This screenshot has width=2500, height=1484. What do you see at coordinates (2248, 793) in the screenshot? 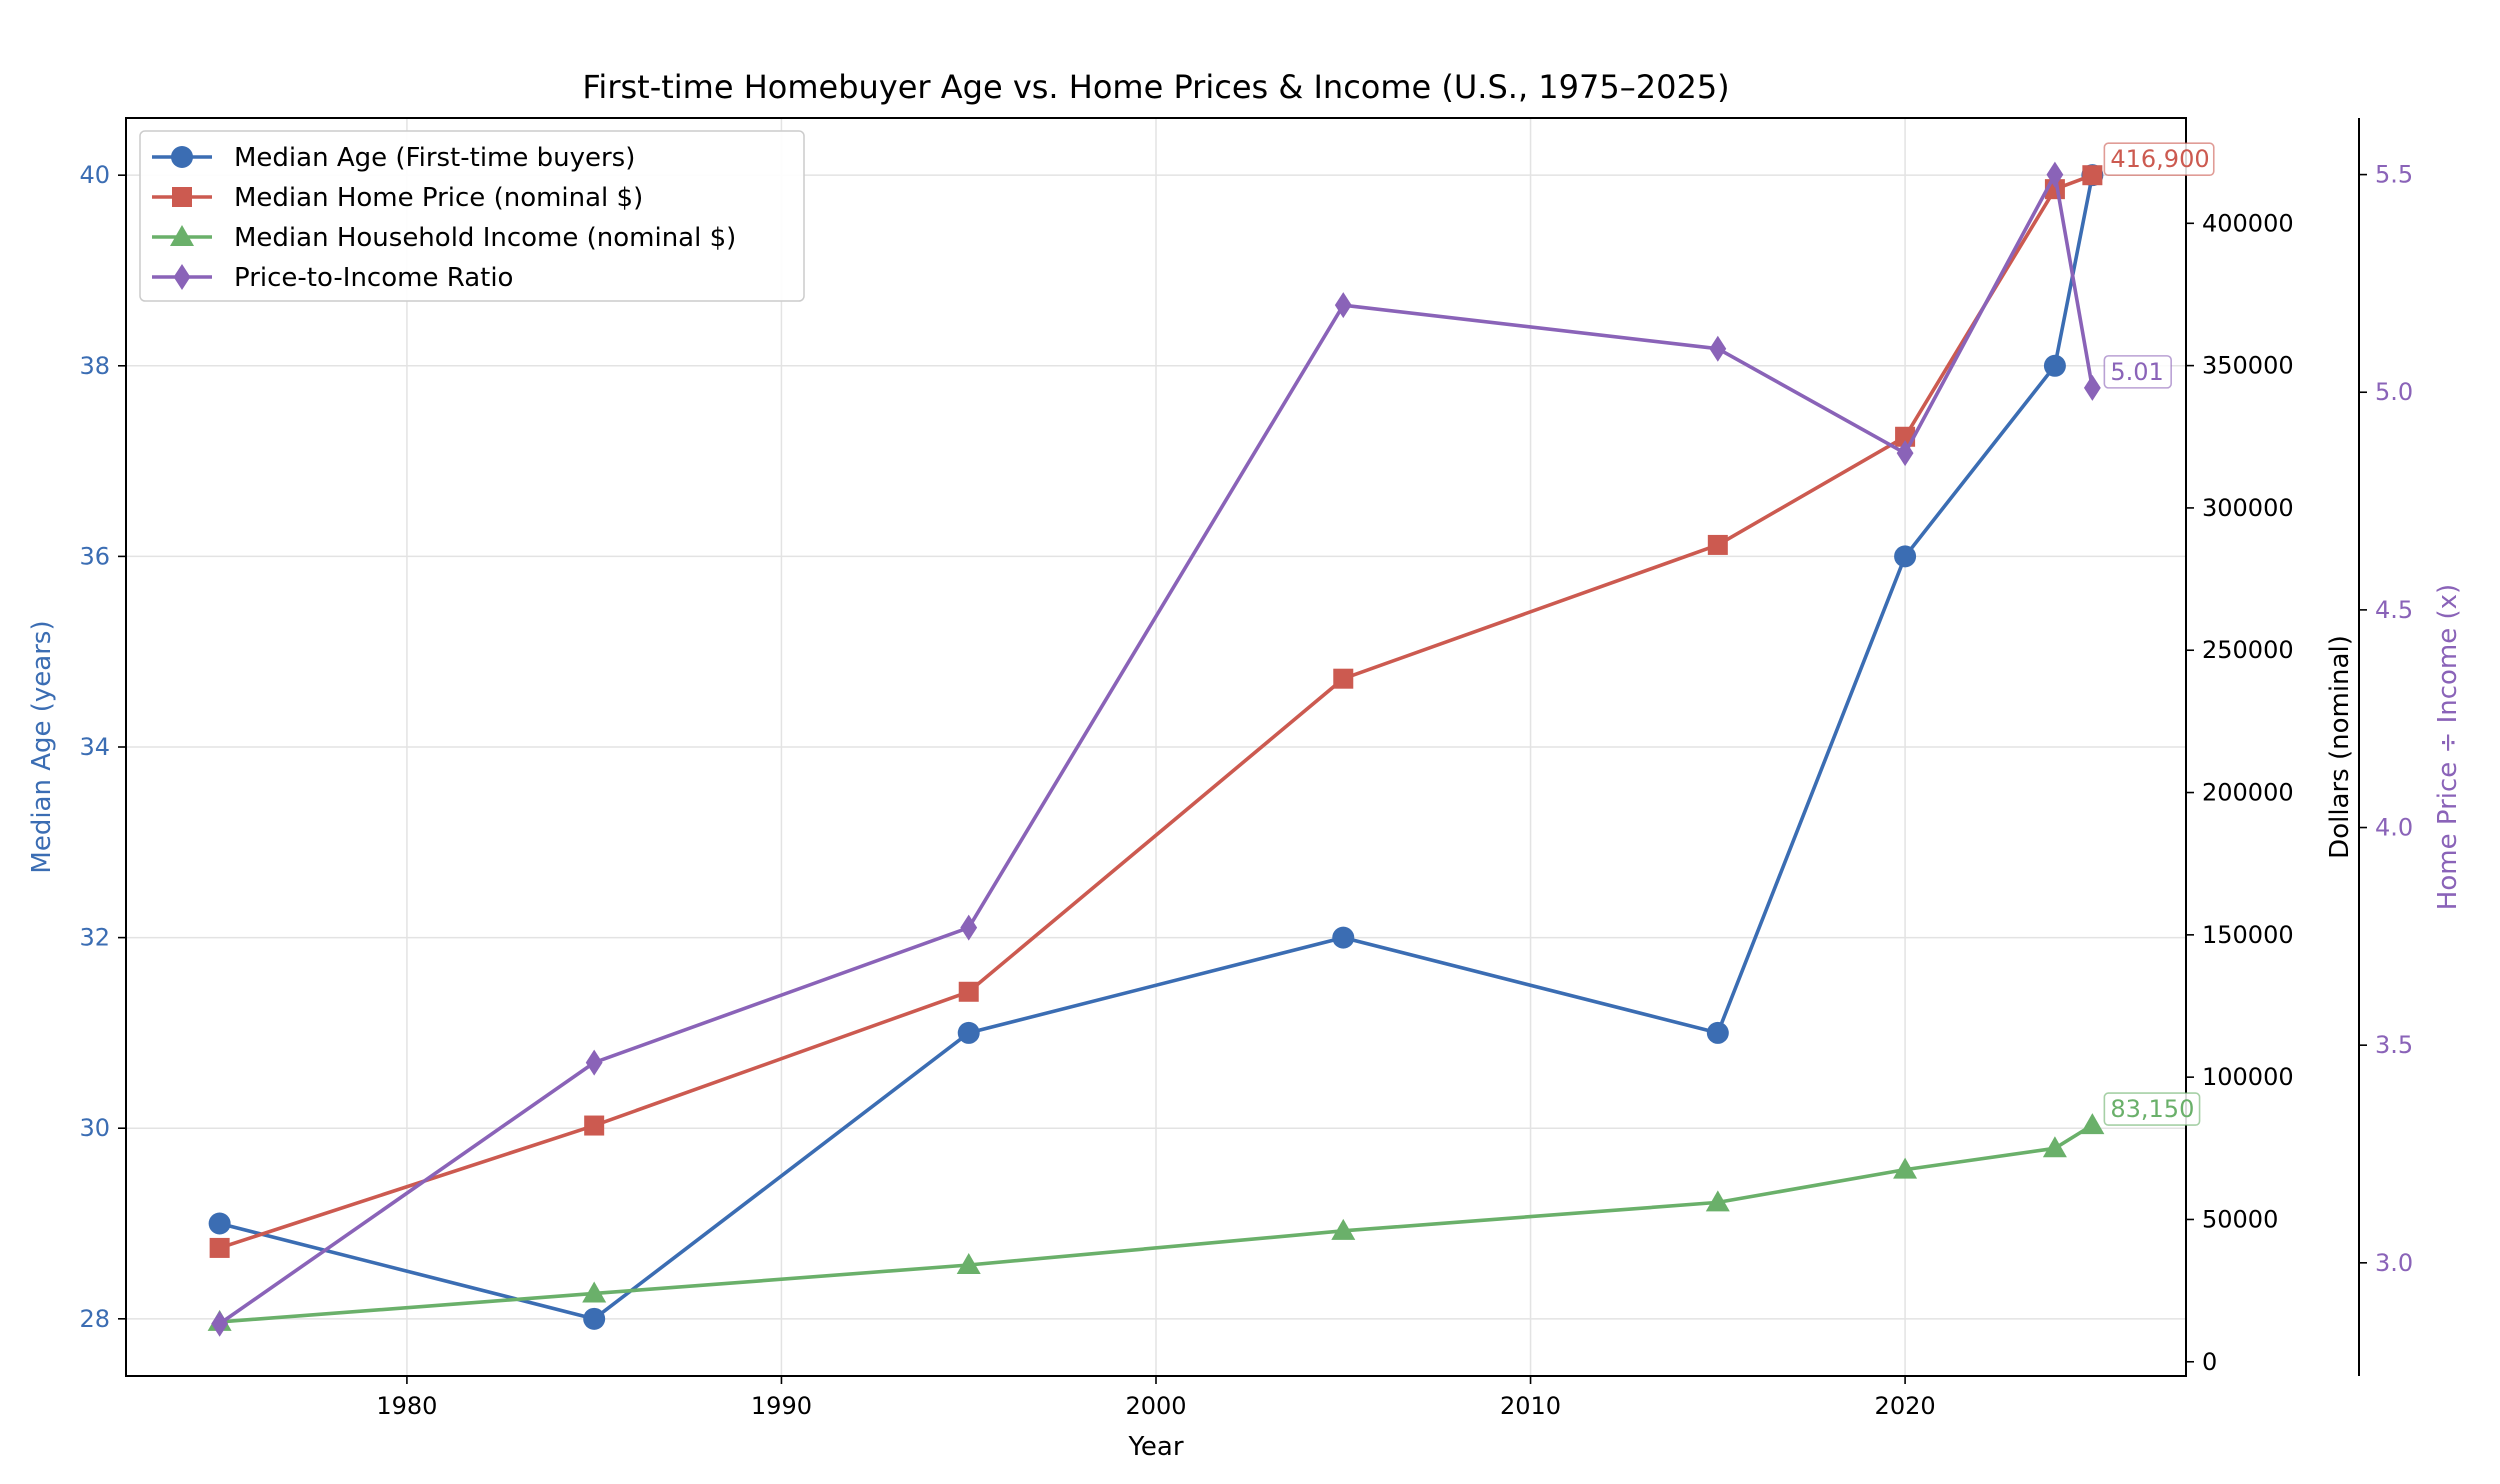
I see `y-right-tick-label: 200000` at bounding box center [2248, 793].